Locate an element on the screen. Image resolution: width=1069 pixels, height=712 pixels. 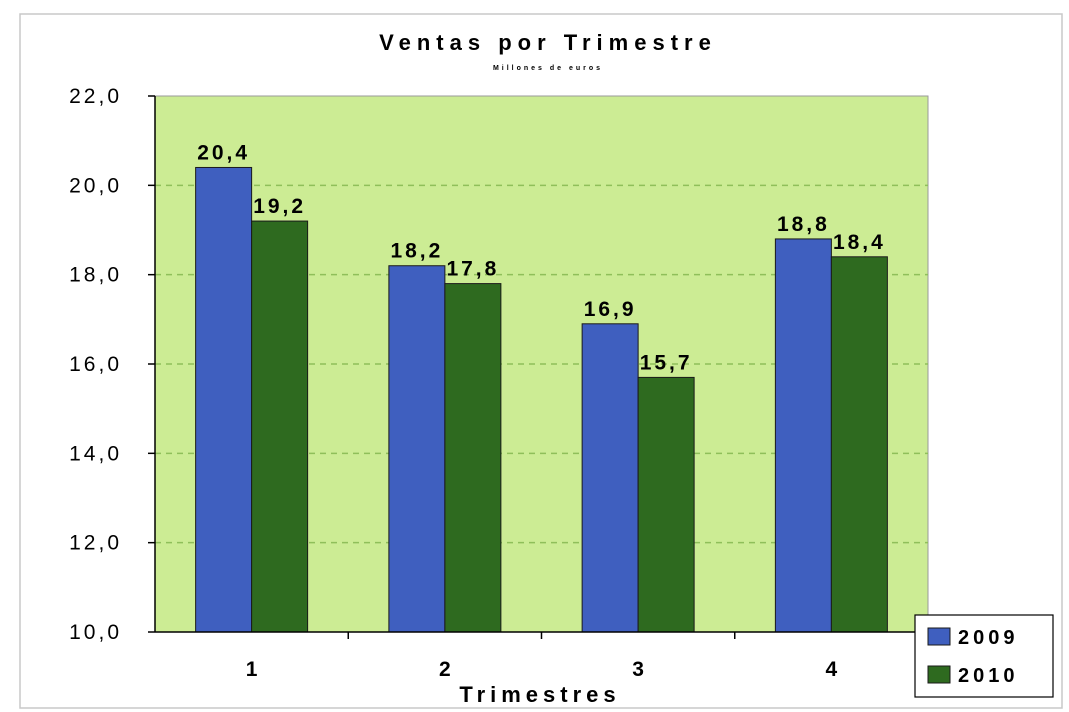
y-tick-label: 14,0 is located at coordinates (95, 453).